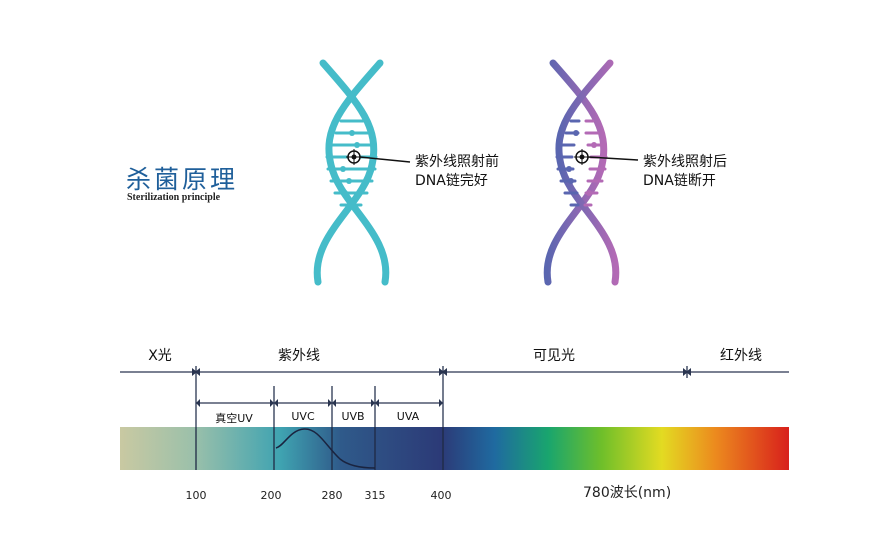 This screenshot has width=894, height=536. What do you see at coordinates (408, 416) in the screenshot?
I see `band-uva-label: UVA` at bounding box center [408, 416].